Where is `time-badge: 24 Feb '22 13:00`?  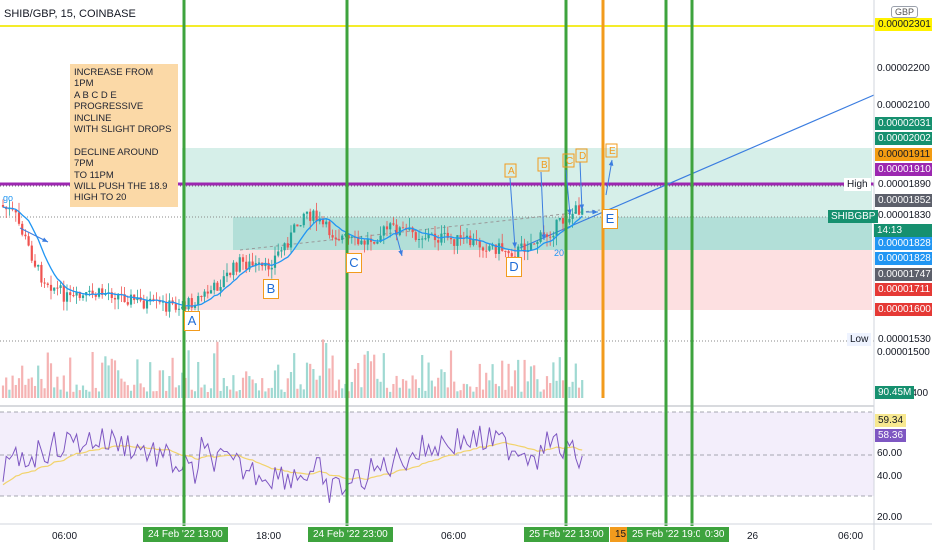 time-badge: 24 Feb '22 13:00 is located at coordinates (185, 534).